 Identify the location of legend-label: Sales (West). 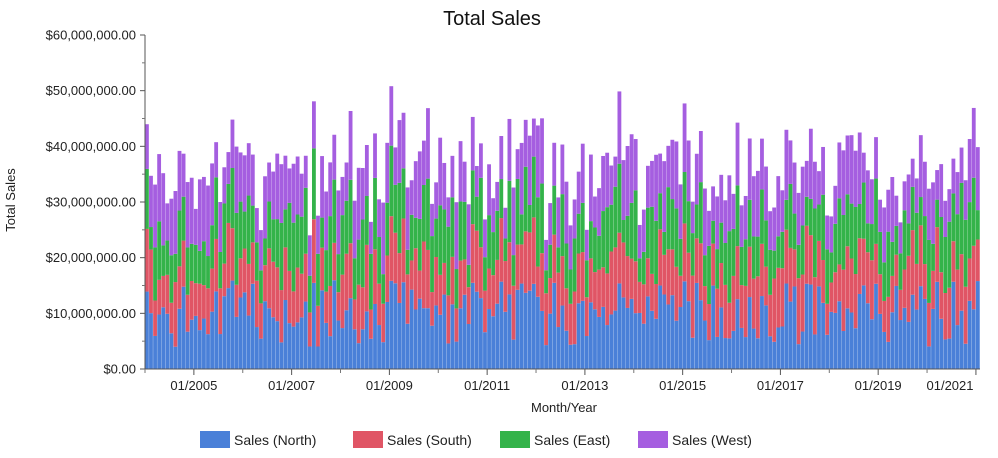
(712, 440).